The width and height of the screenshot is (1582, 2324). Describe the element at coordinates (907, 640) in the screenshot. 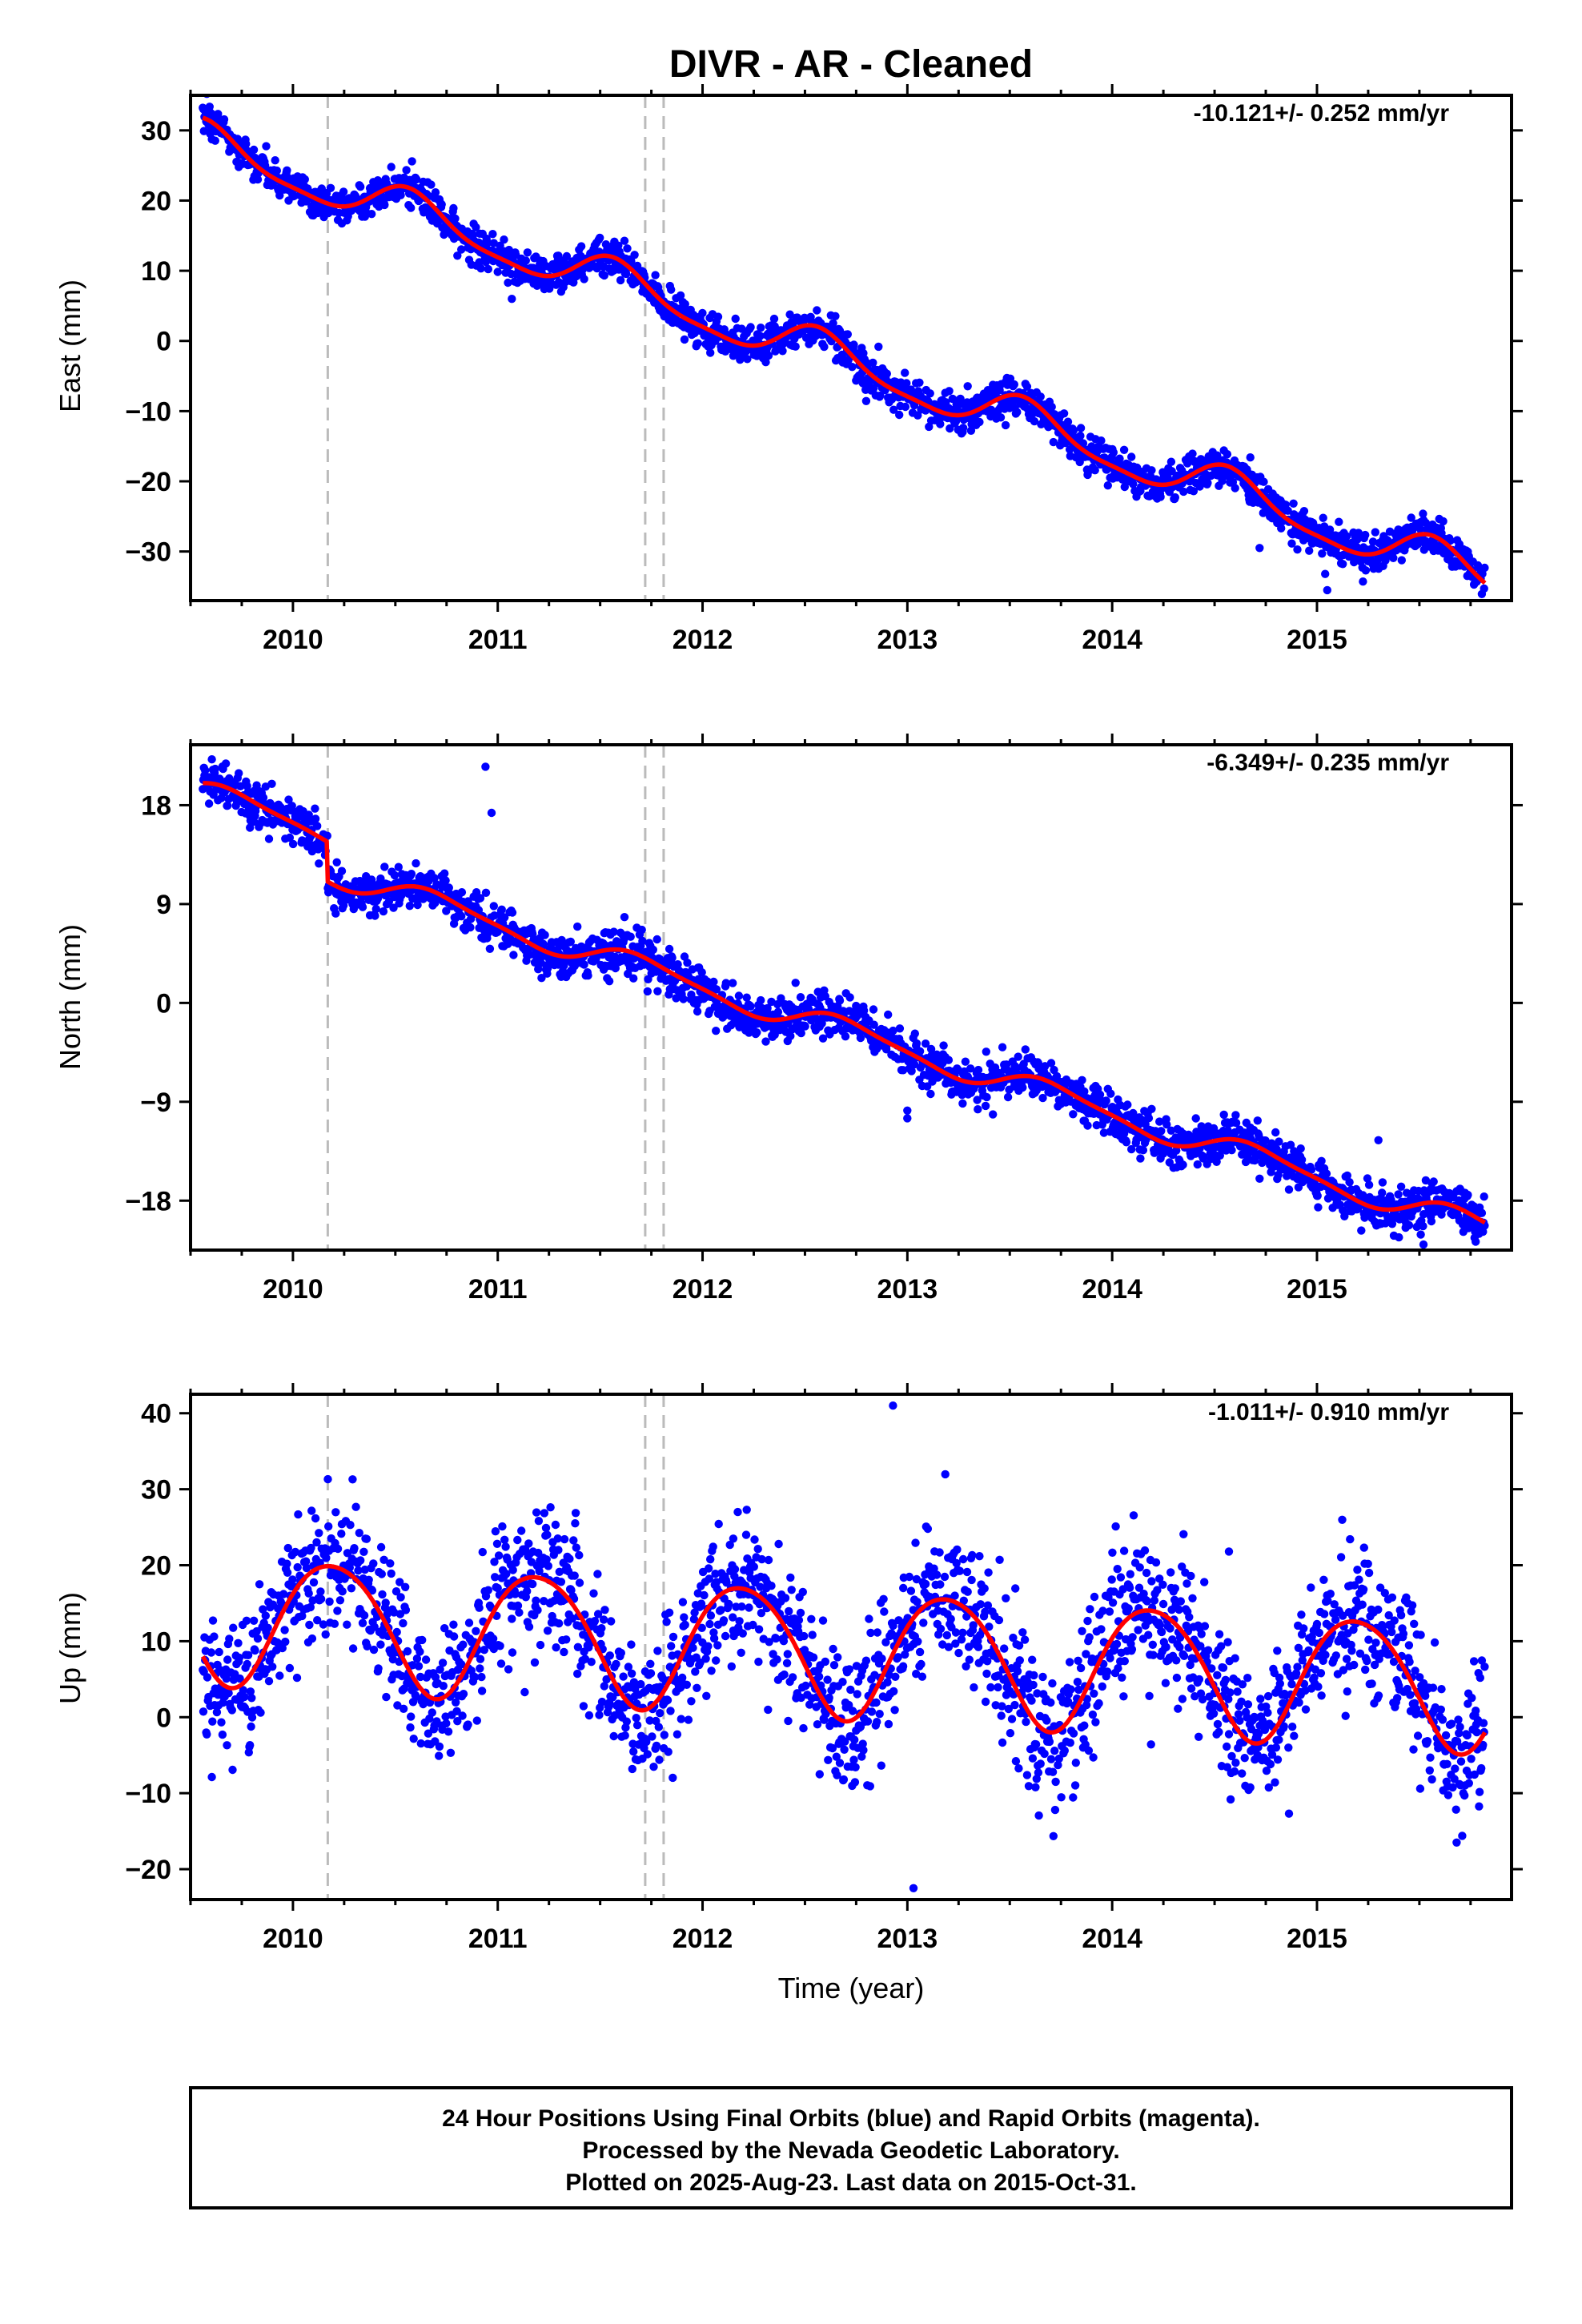

I see `x-tick-label: 2013` at that location.